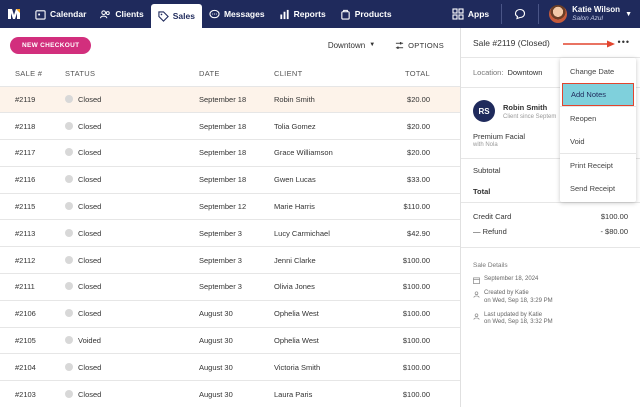 The image size is (640, 407). I want to click on new-checkout-button: NEW CHECKOUT, so click(51, 45).